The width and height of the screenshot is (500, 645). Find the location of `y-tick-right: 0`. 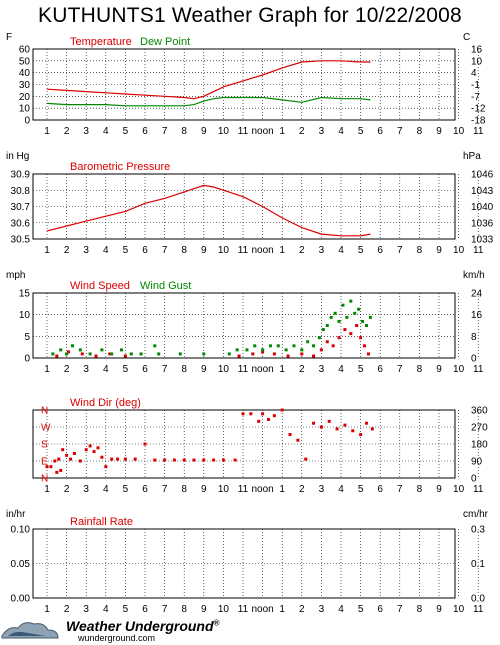

y-tick-right: 0 is located at coordinates (474, 479).